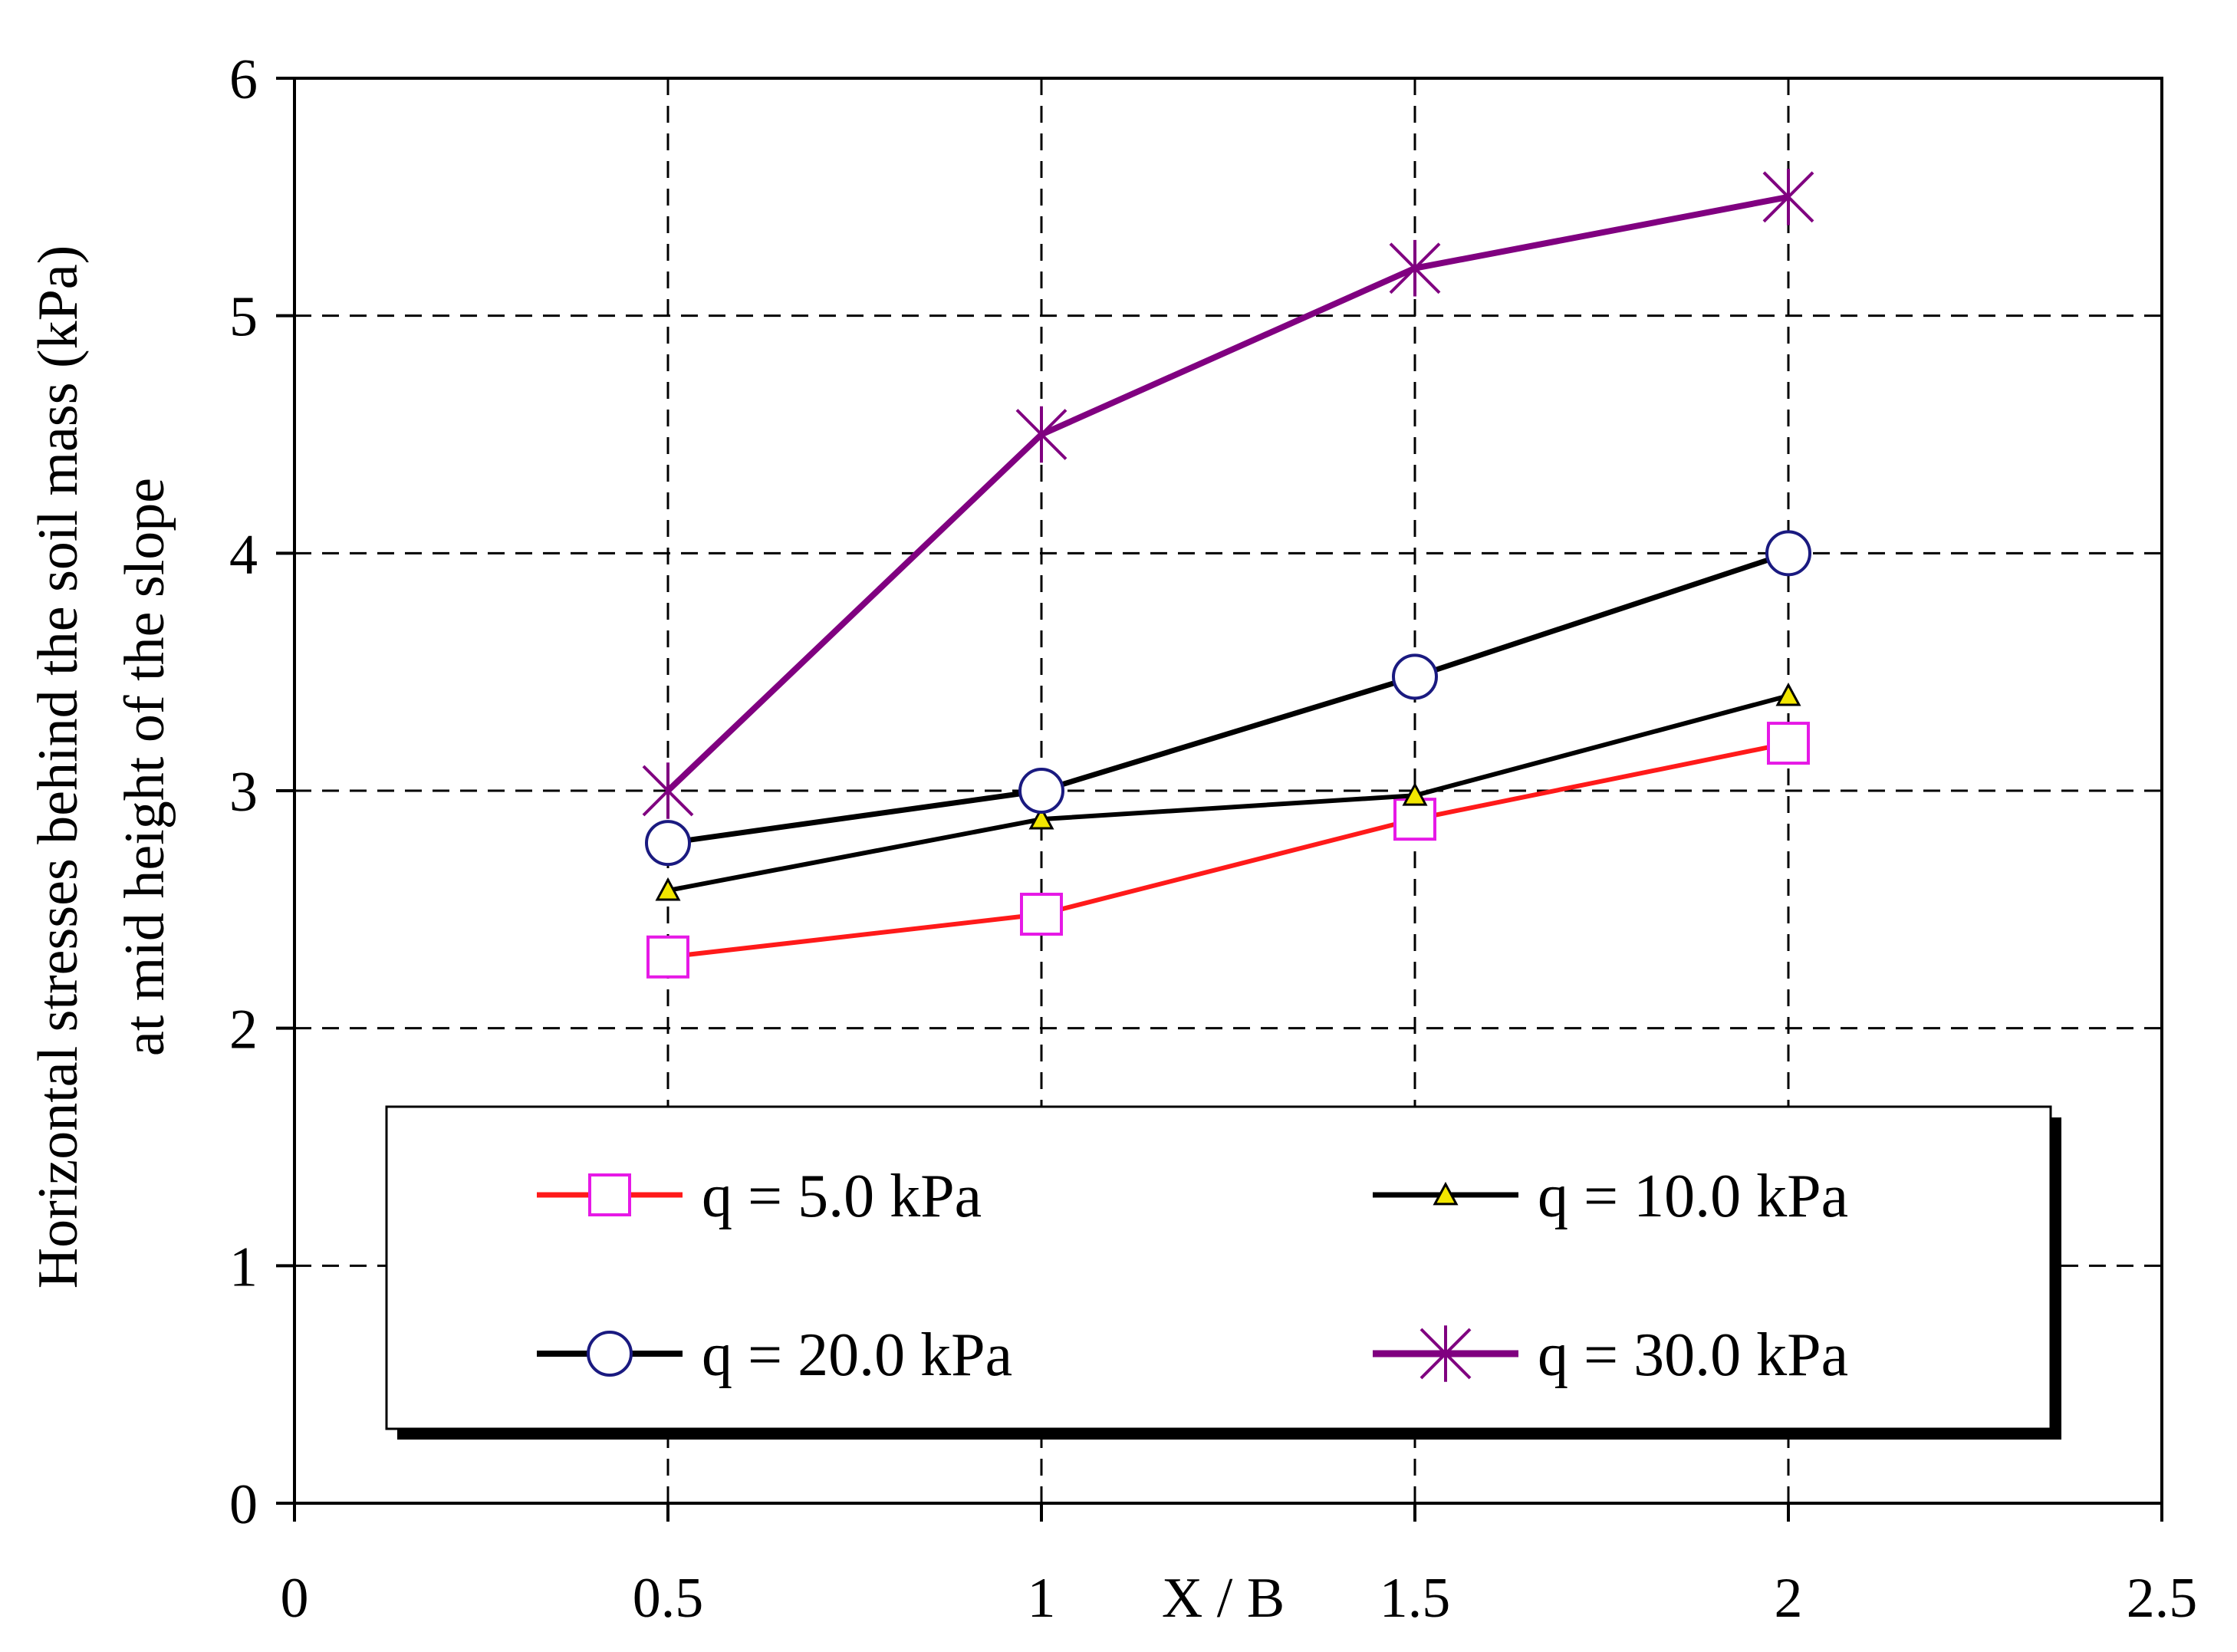 The width and height of the screenshot is (2237, 1652). What do you see at coordinates (1218, 1267) in the screenshot?
I see `legend-box` at bounding box center [1218, 1267].